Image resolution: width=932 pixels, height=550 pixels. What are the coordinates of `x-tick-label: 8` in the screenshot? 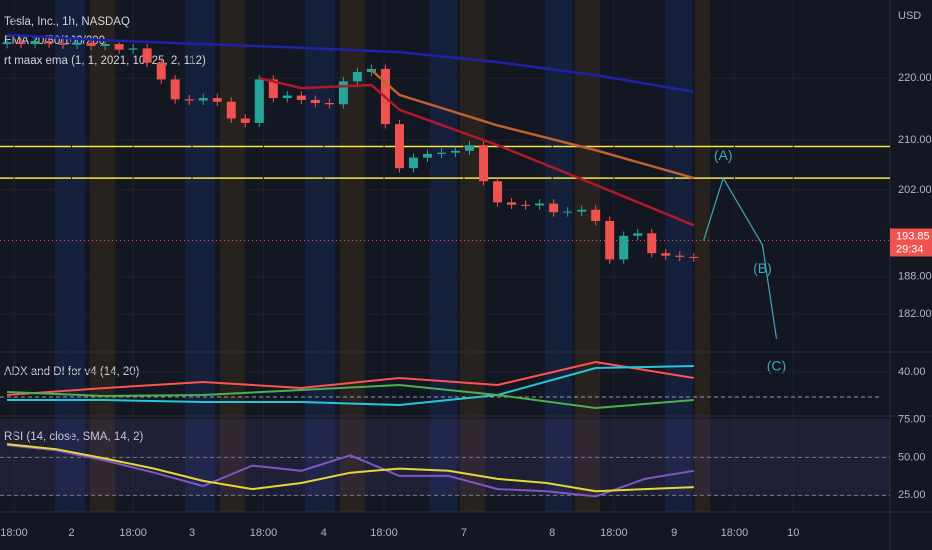 It's located at (552, 533).